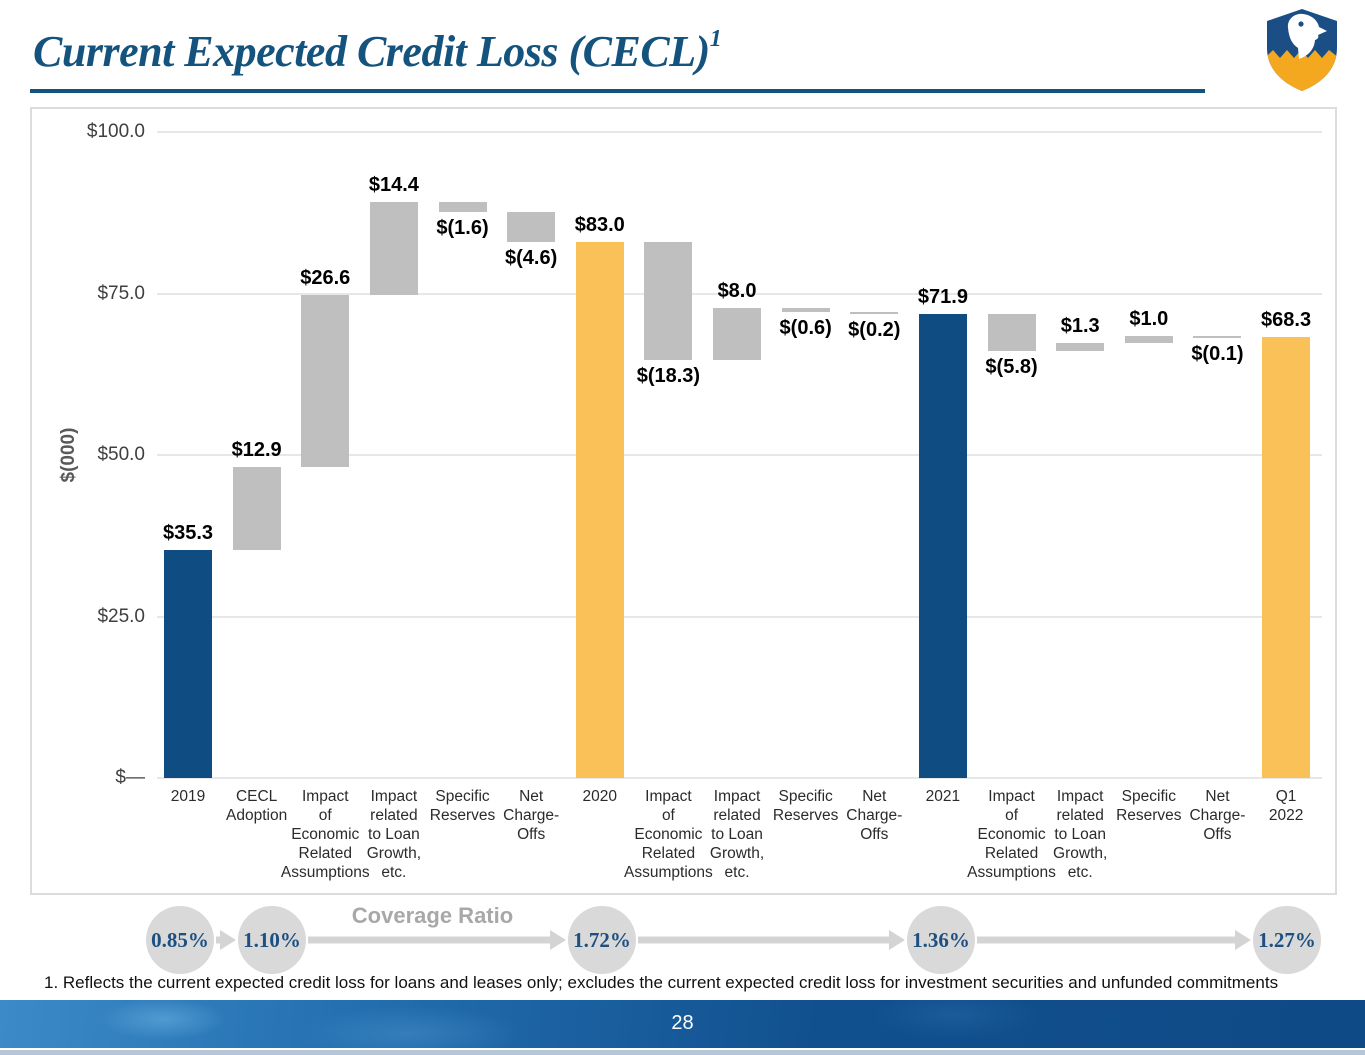 The height and width of the screenshot is (1055, 1365). Describe the element at coordinates (1302, 50) in the screenshot. I see `eagle-shield-logo-icon` at that location.